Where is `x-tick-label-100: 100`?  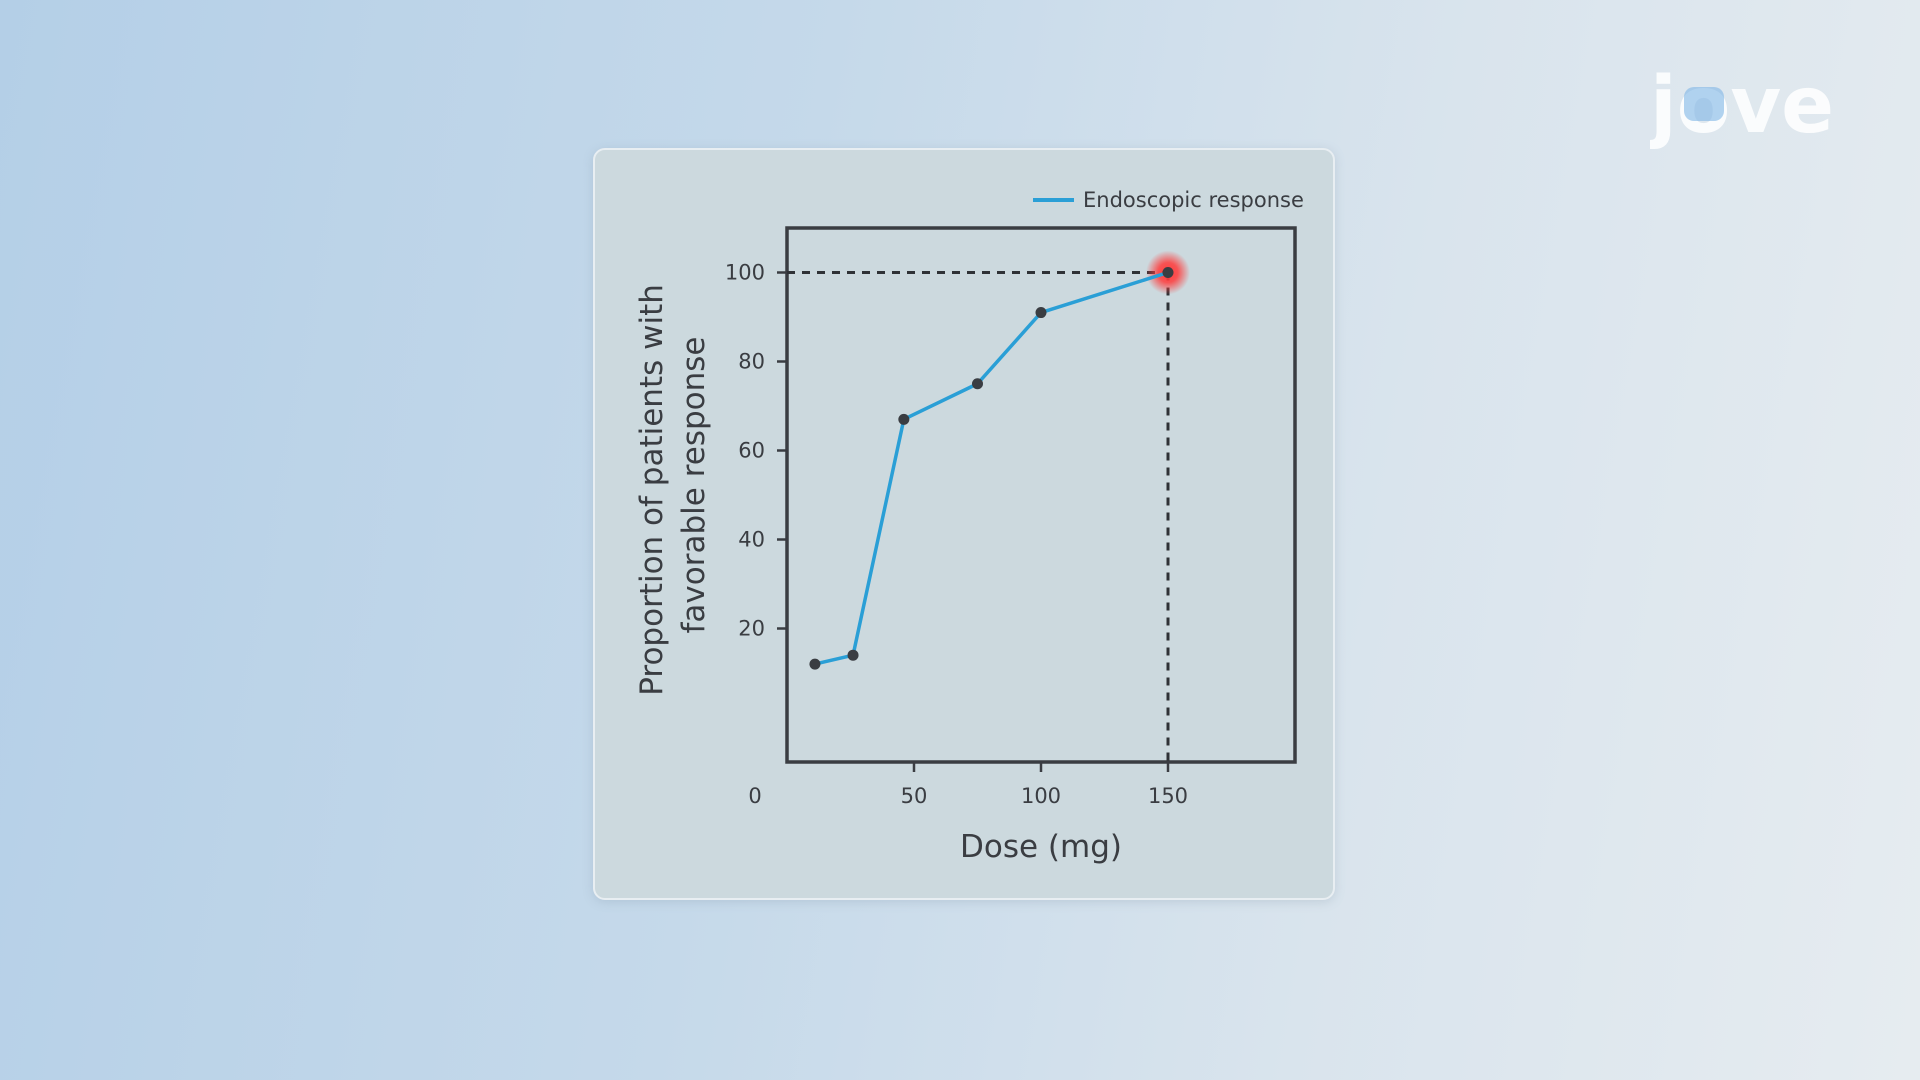 x-tick-label-100: 100 is located at coordinates (1041, 796).